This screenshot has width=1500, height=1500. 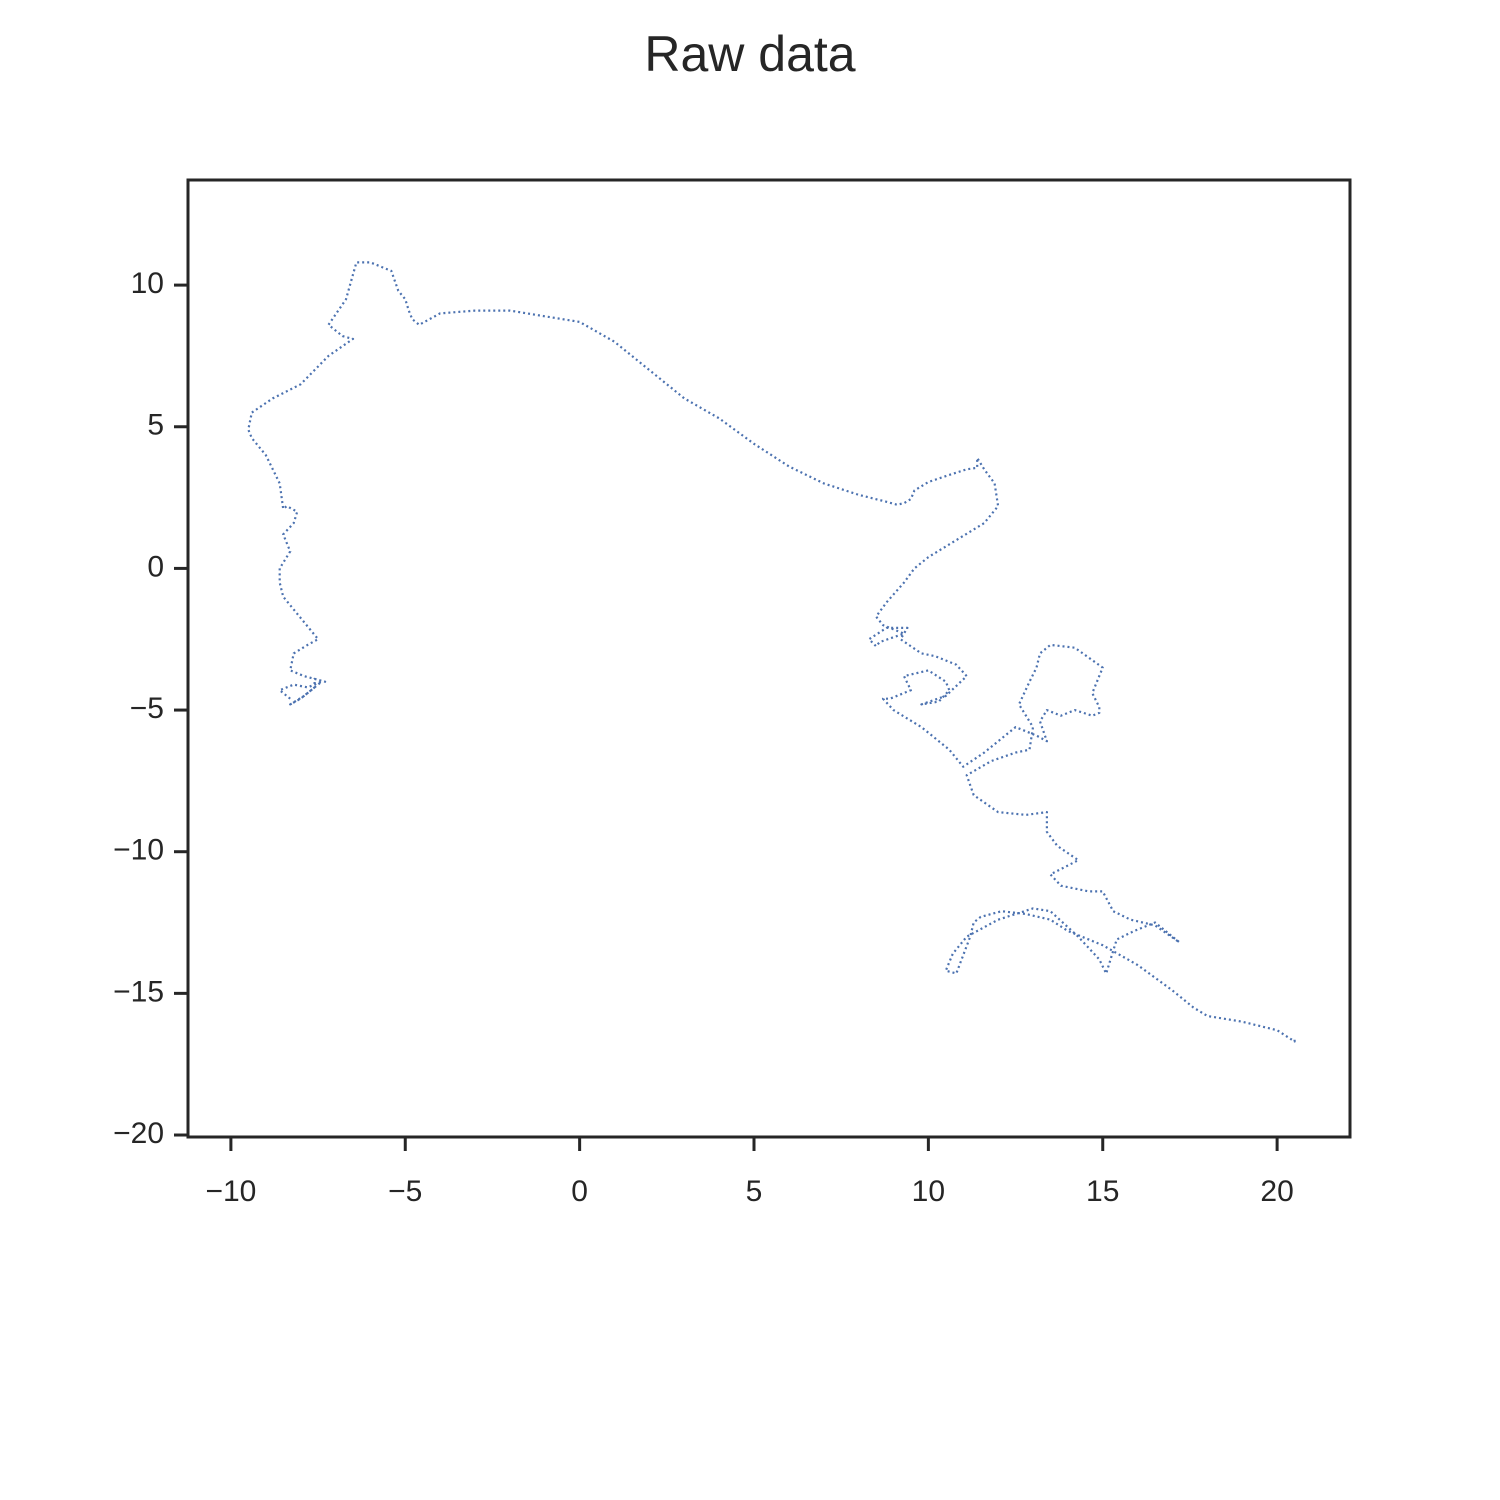 I want to click on y-tick-label: 10, so click(x=147, y=283).